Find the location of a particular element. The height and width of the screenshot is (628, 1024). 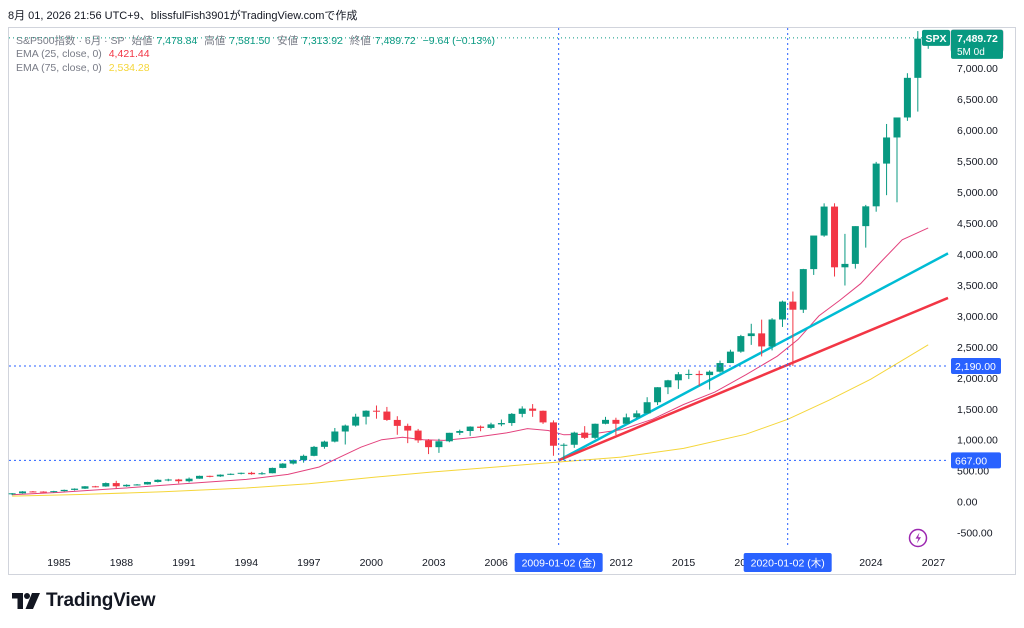

x-tick-label: 2000 is located at coordinates (372, 563).